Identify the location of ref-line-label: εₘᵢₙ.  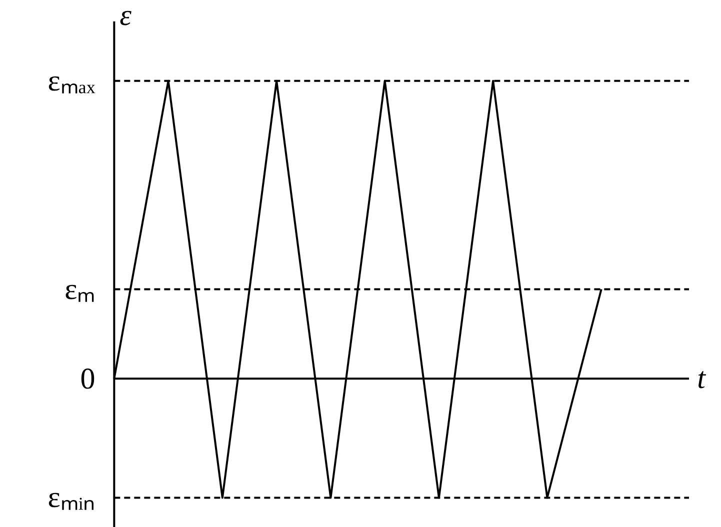
(72, 497).